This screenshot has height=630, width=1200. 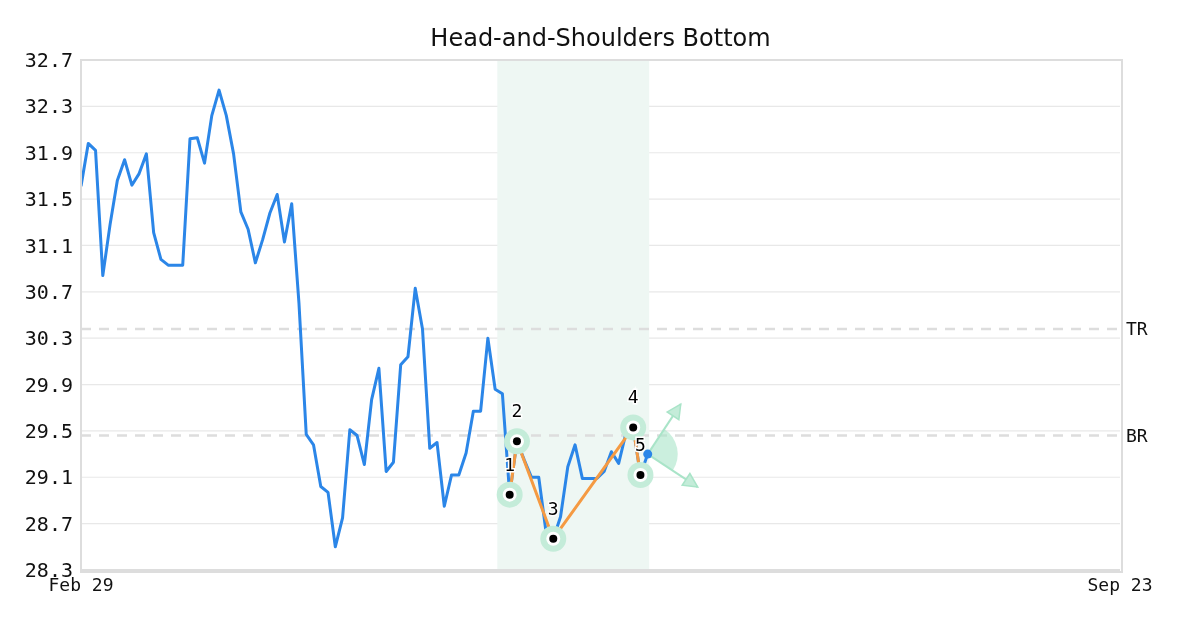 What do you see at coordinates (48, 431) in the screenshot?
I see `y-tick-label: 29.5` at bounding box center [48, 431].